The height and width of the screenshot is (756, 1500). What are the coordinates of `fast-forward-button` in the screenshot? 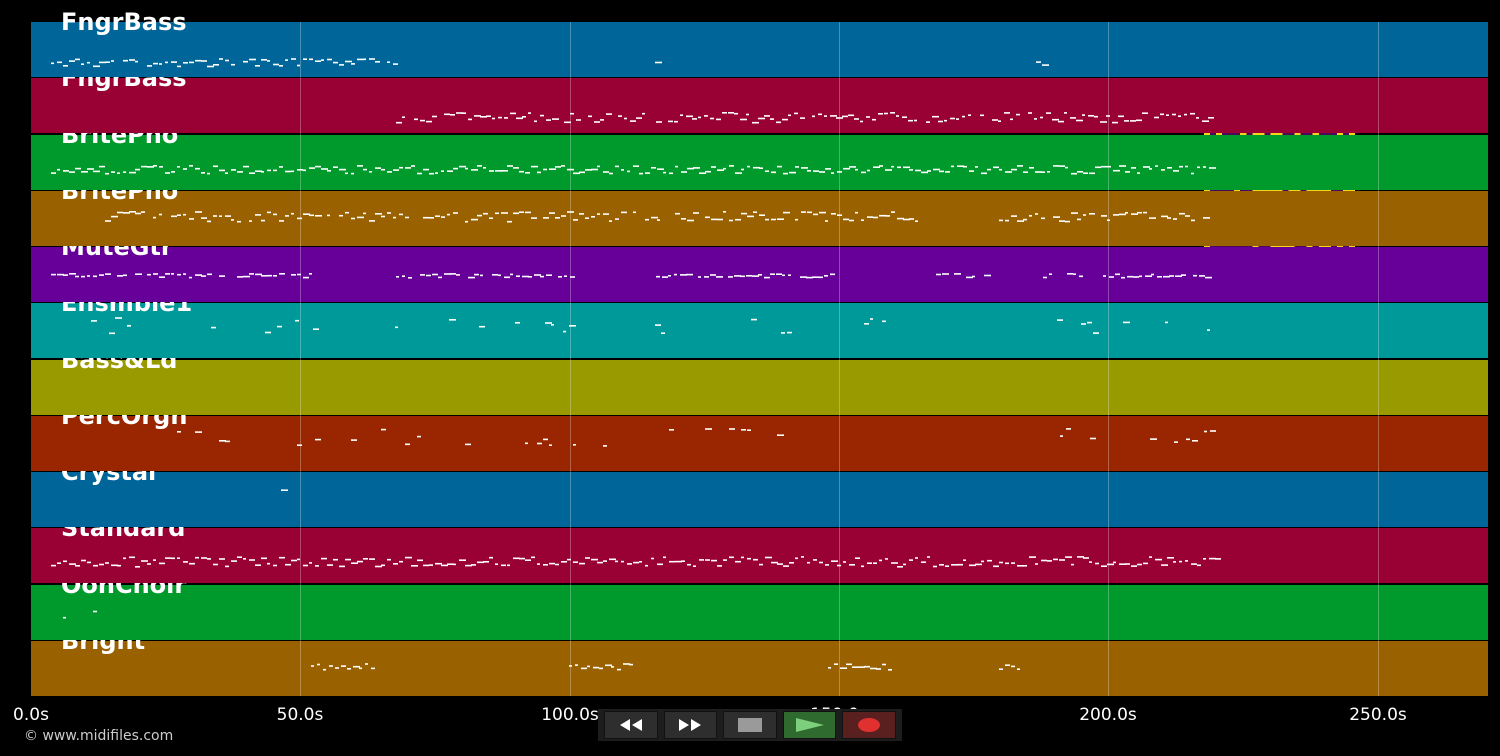 It's located at (690, 725).